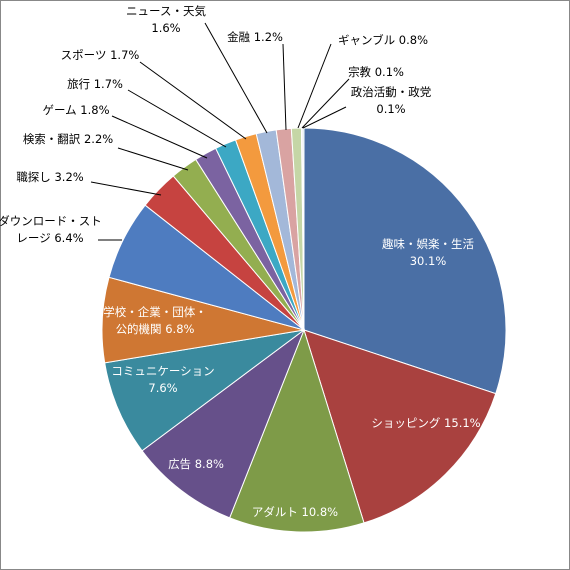 The height and width of the screenshot is (570, 570). Describe the element at coordinates (155, 312) in the screenshot. I see `slice-label-line: 学校・企業・団体・` at that location.